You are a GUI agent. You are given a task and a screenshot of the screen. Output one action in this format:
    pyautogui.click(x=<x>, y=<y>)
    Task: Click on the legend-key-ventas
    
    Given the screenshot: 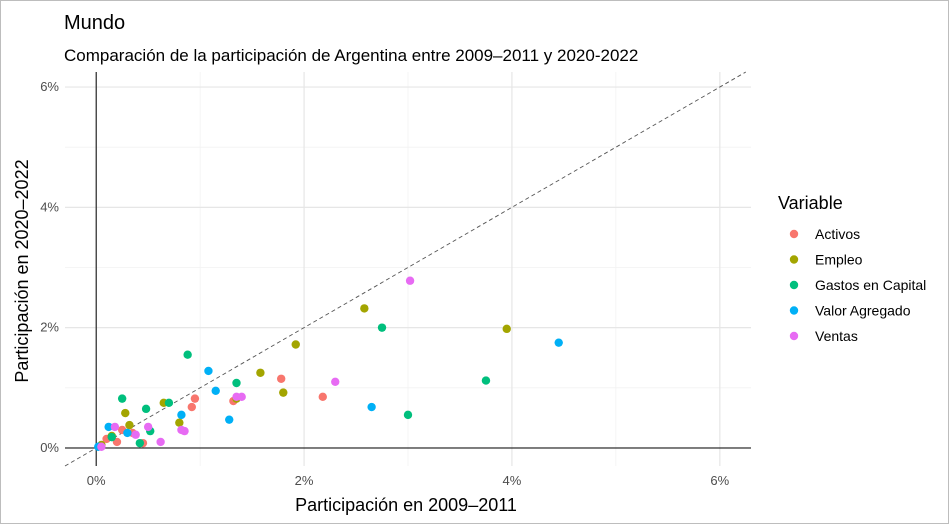 What is the action you would take?
    pyautogui.click(x=794, y=336)
    